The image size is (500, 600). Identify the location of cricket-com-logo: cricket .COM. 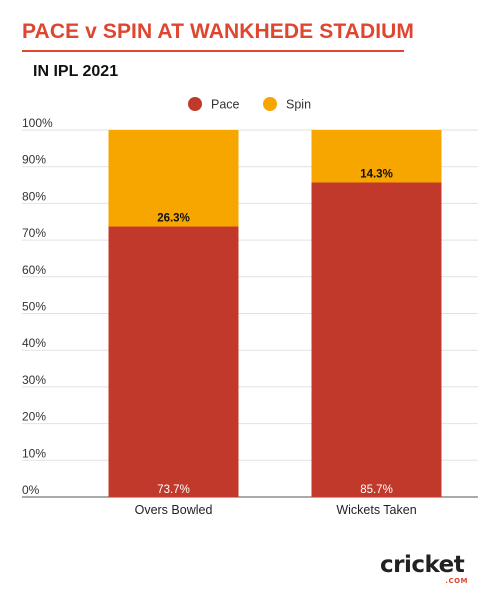
(426, 569).